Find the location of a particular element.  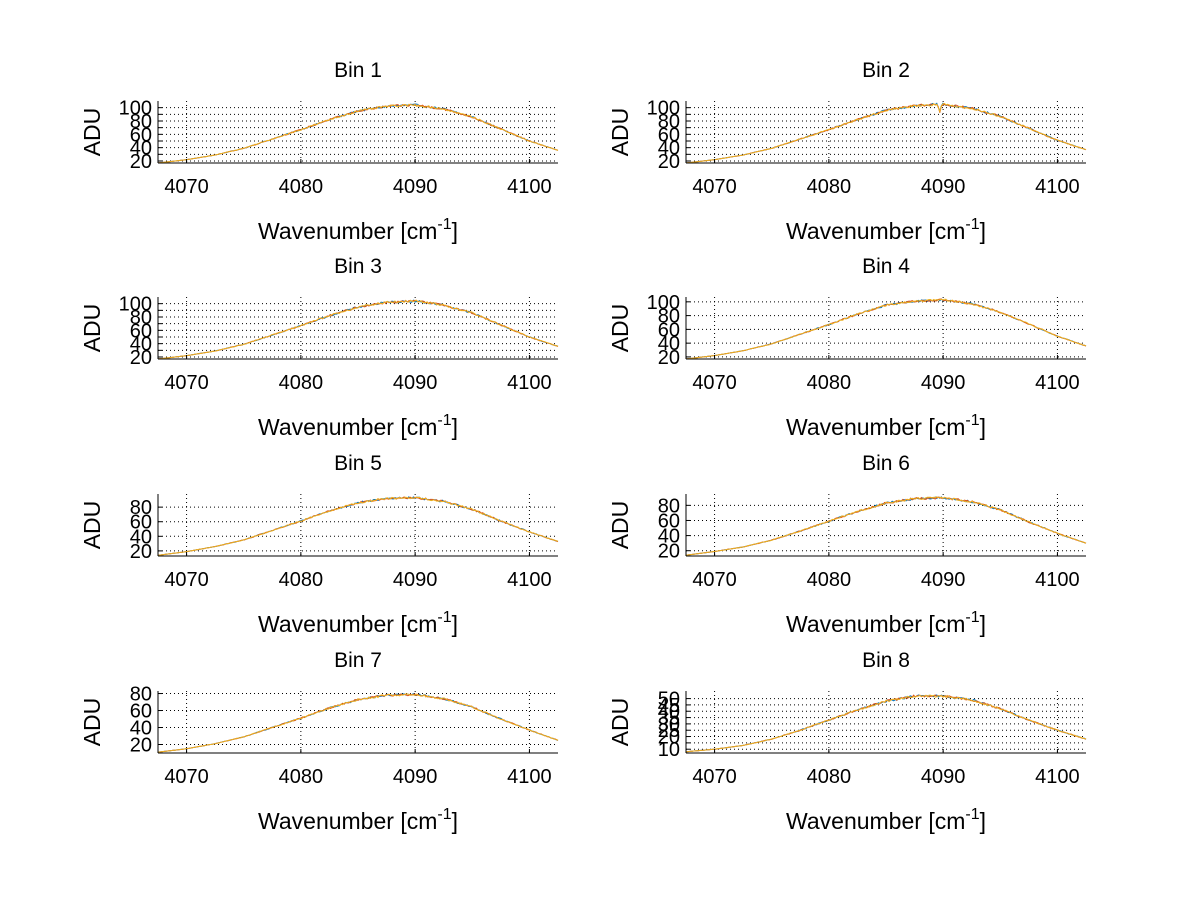

chart-title: Bin 7 is located at coordinates (358, 660).